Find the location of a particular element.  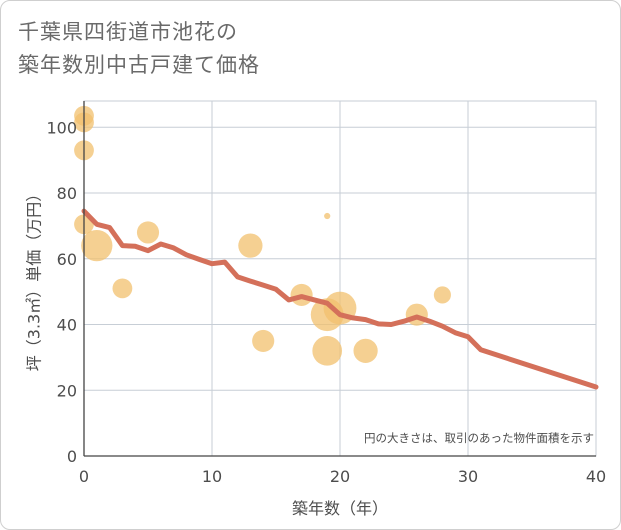

y-tick-label: 0 is located at coordinates (72, 456).